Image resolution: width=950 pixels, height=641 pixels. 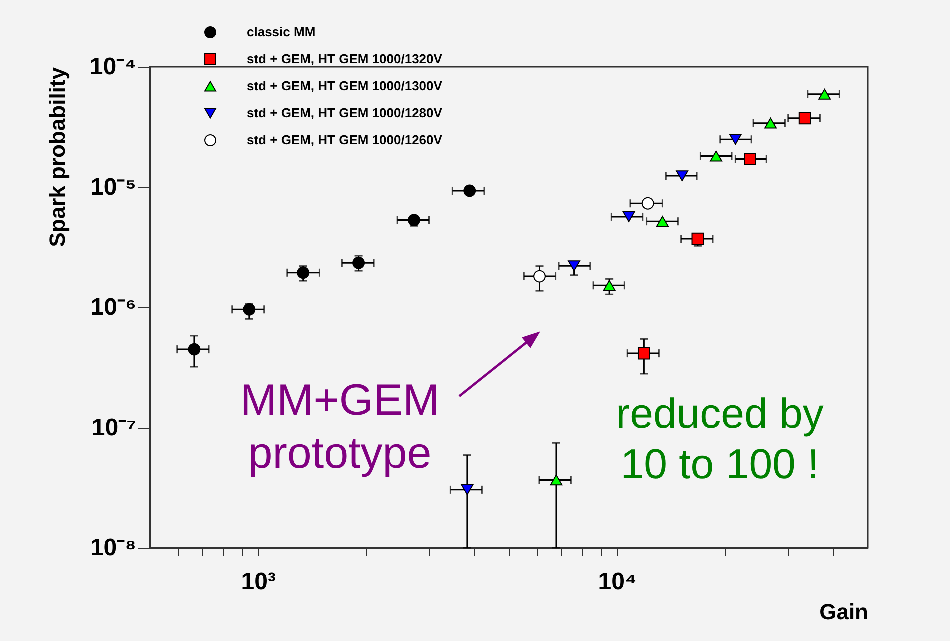 What do you see at coordinates (345, 140) in the screenshot?
I see `legend-label: std + GEM, HT GEM 1000/1260V` at bounding box center [345, 140].